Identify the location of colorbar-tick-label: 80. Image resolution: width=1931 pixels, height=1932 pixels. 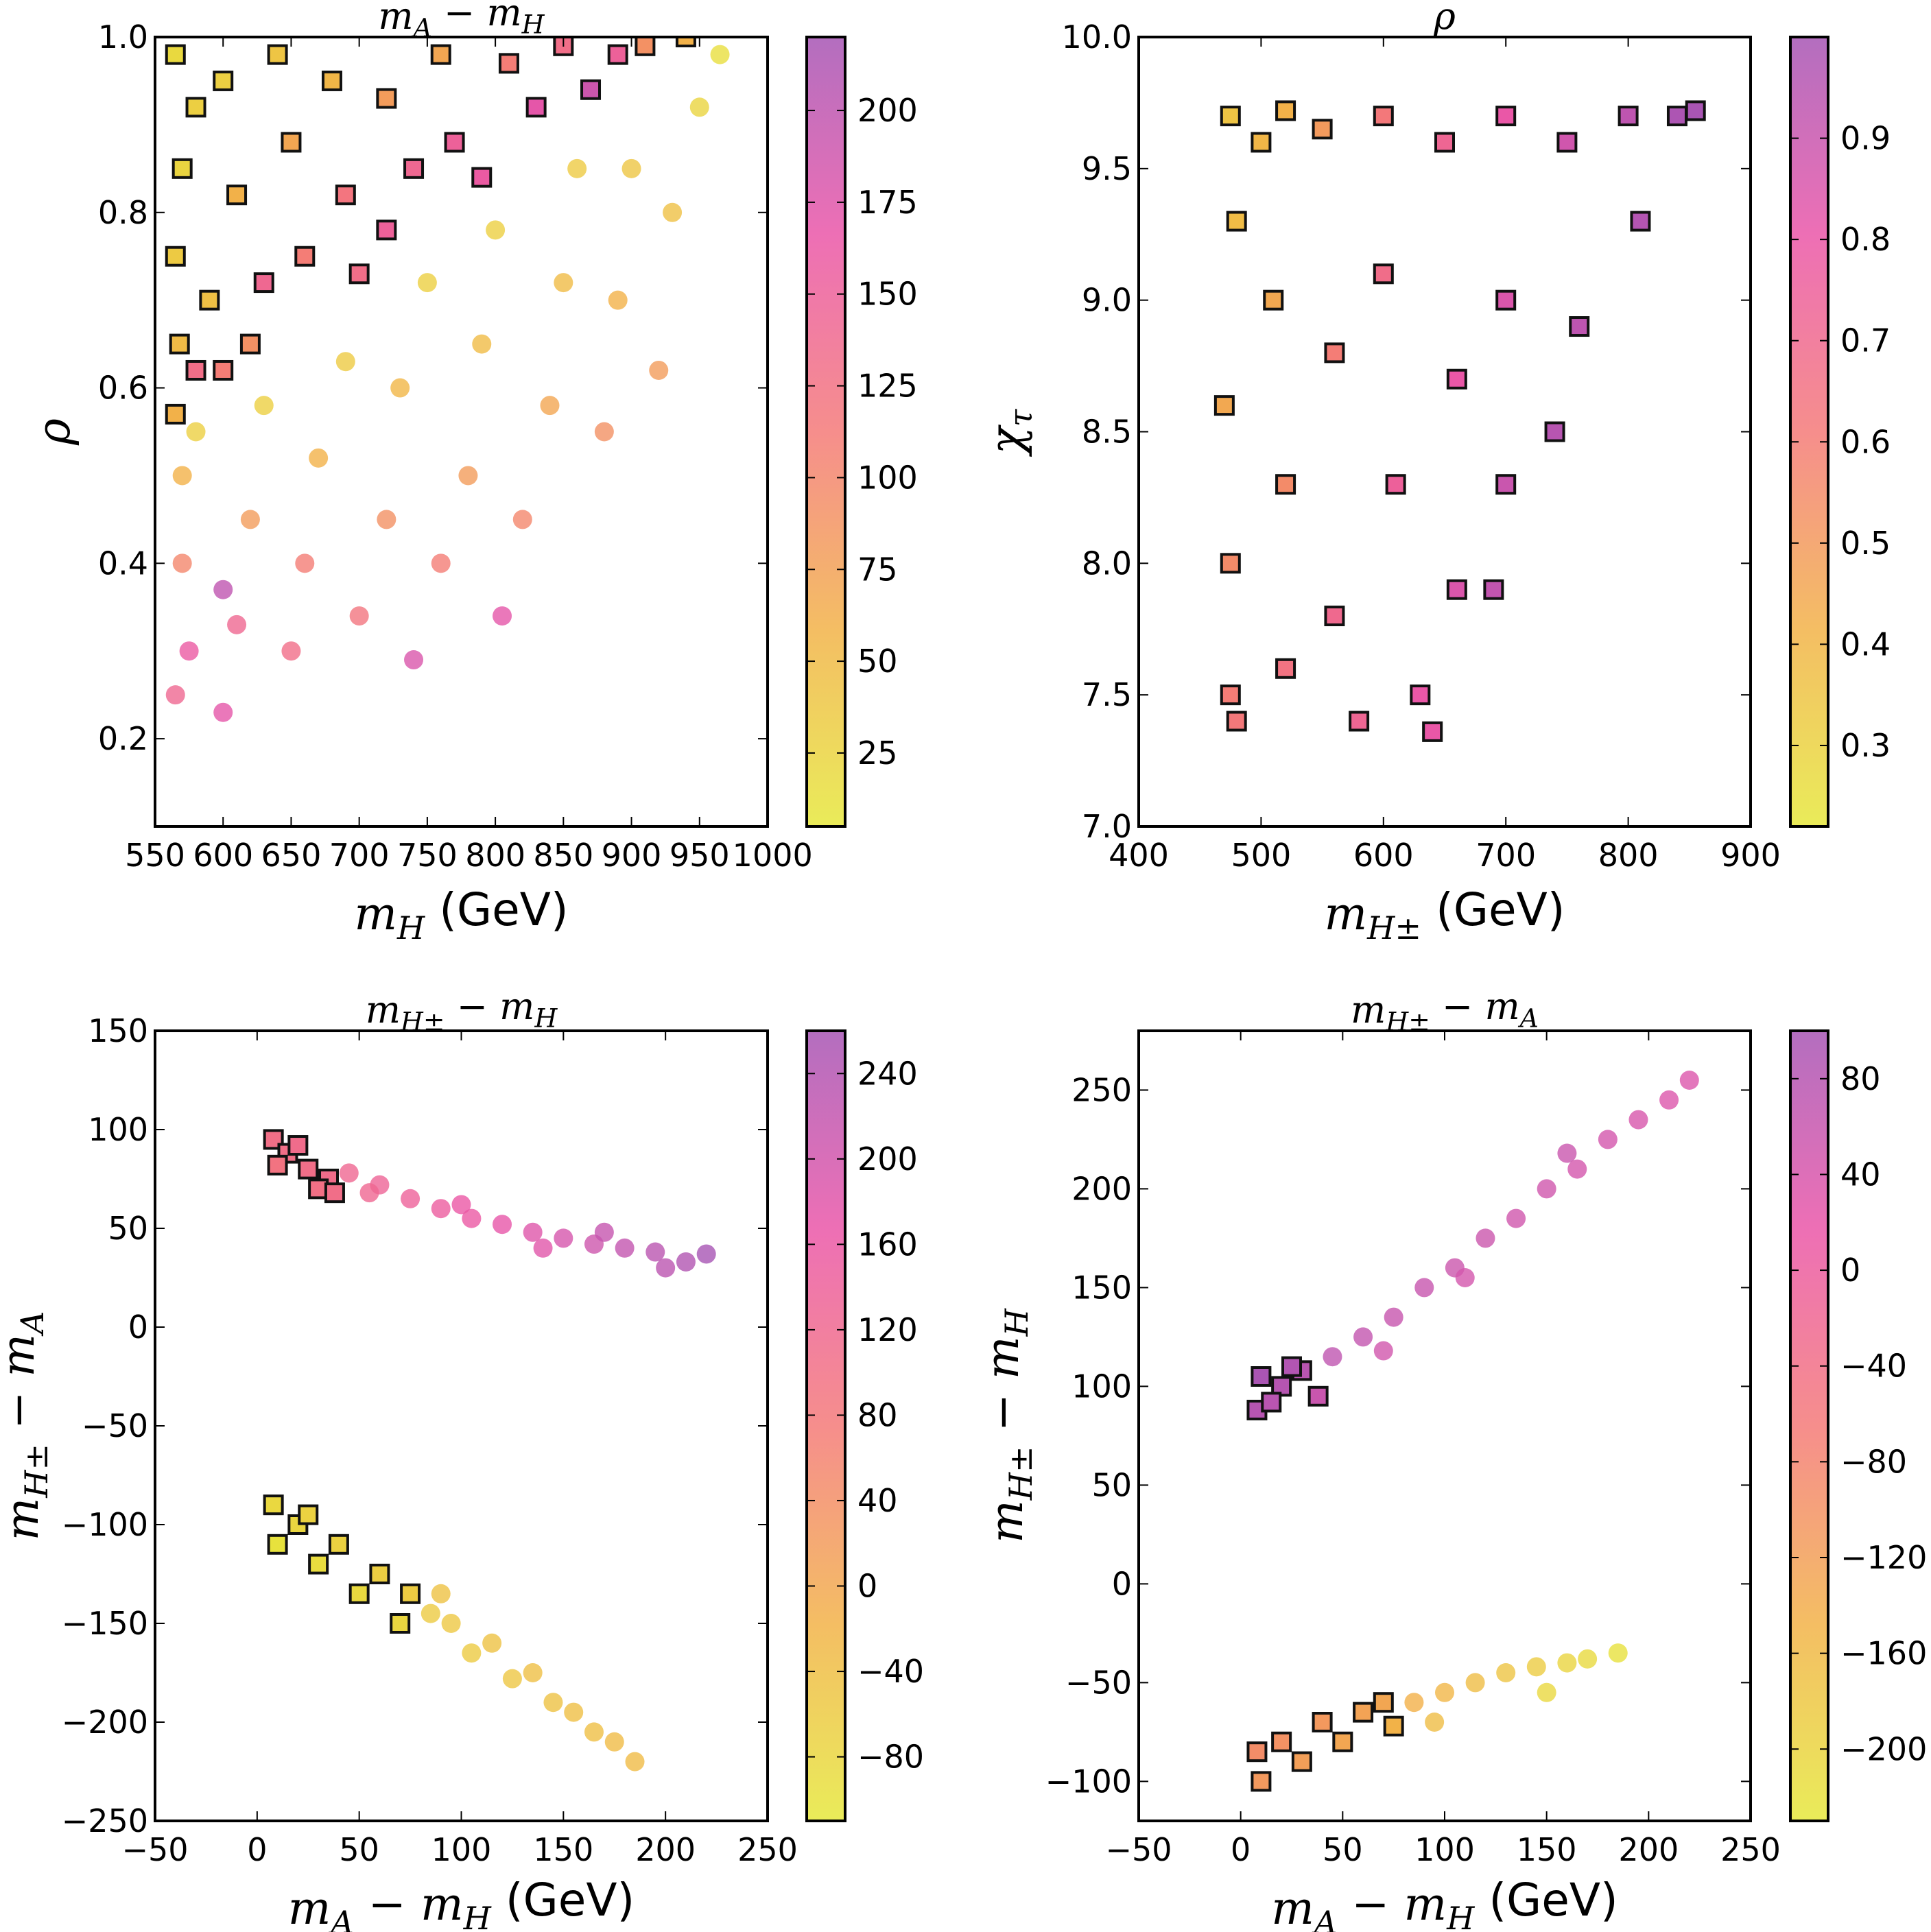
(1860, 1078).